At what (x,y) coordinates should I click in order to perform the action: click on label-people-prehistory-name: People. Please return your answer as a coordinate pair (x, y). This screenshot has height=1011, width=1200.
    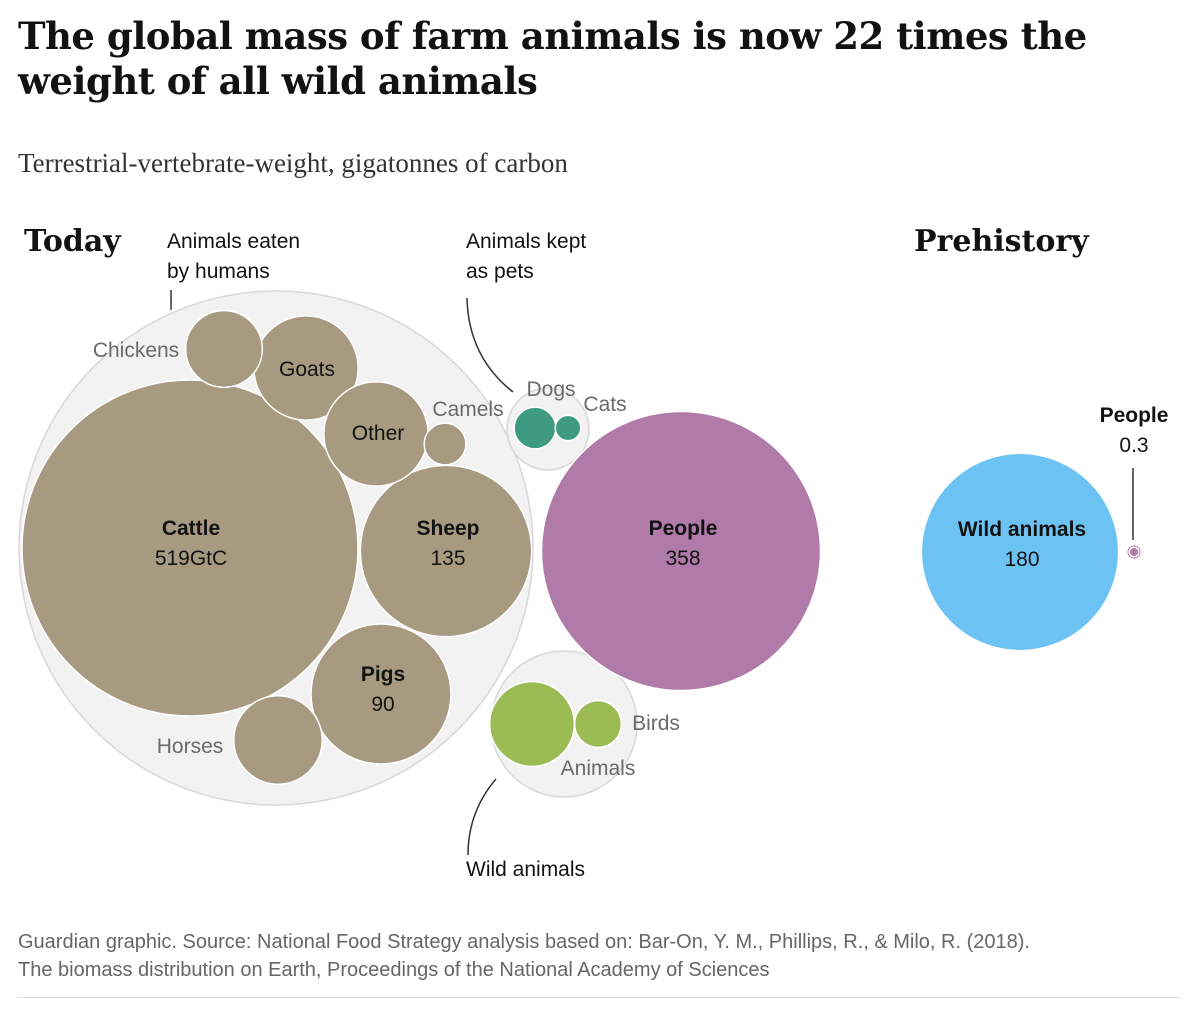
    Looking at the image, I should click on (1134, 415).